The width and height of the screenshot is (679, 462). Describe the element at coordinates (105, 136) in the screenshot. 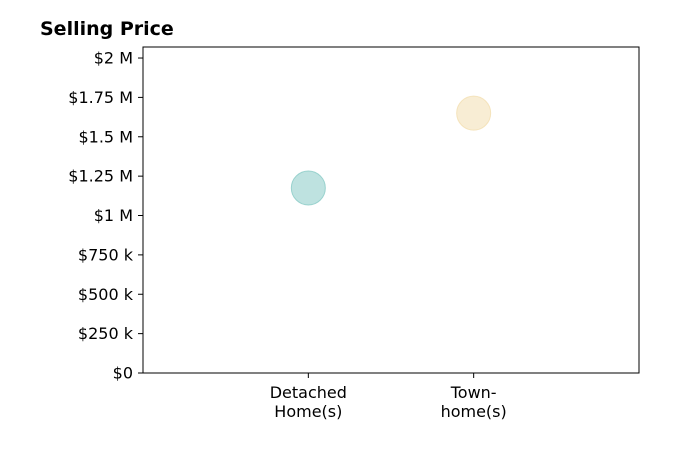

I see `y-tick-label: $1.5 M` at that location.